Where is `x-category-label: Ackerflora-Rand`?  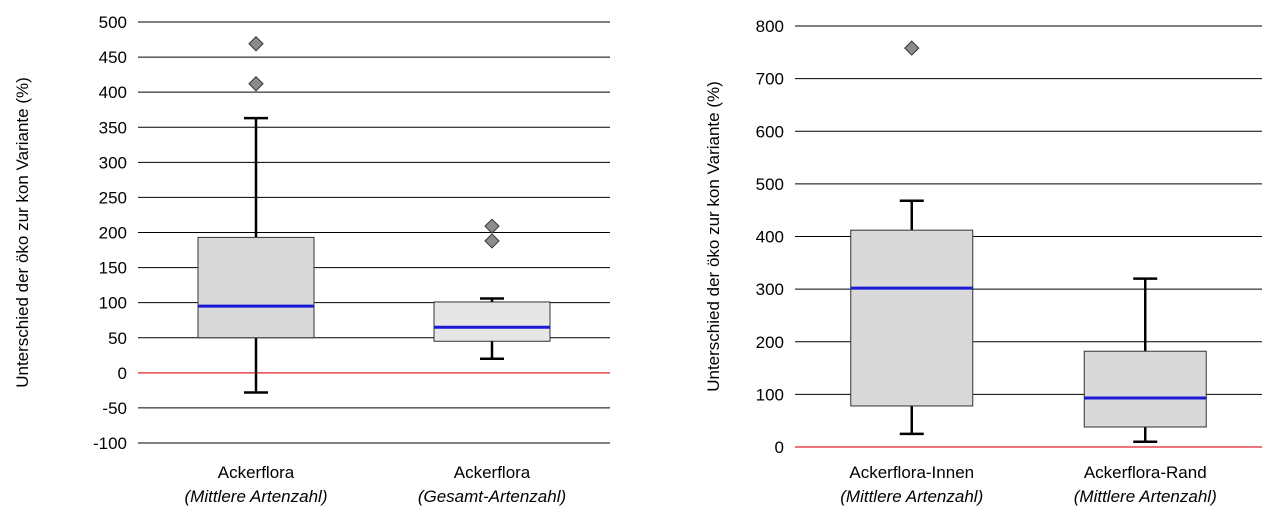
x-category-label: Ackerflora-Rand is located at coordinates (1145, 472).